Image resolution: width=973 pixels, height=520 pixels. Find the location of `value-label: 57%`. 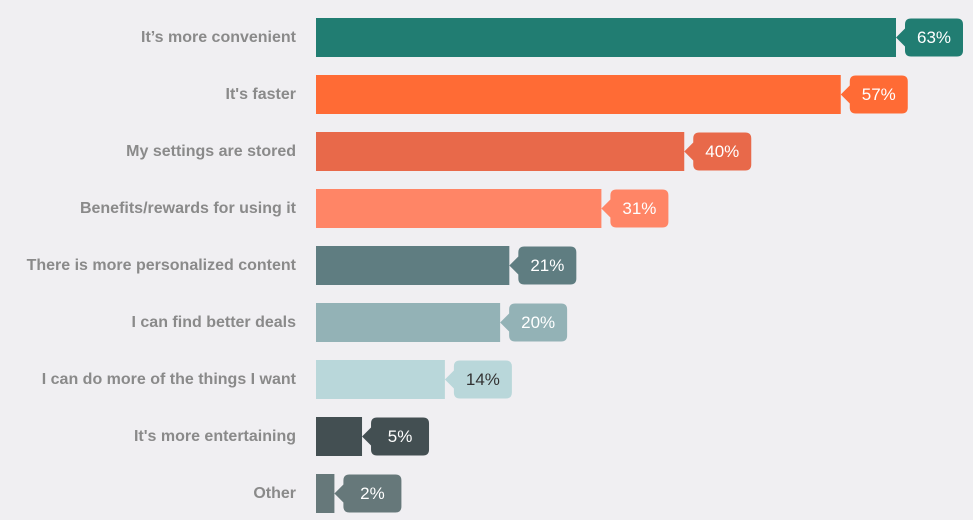

value-label: 57% is located at coordinates (879, 94).